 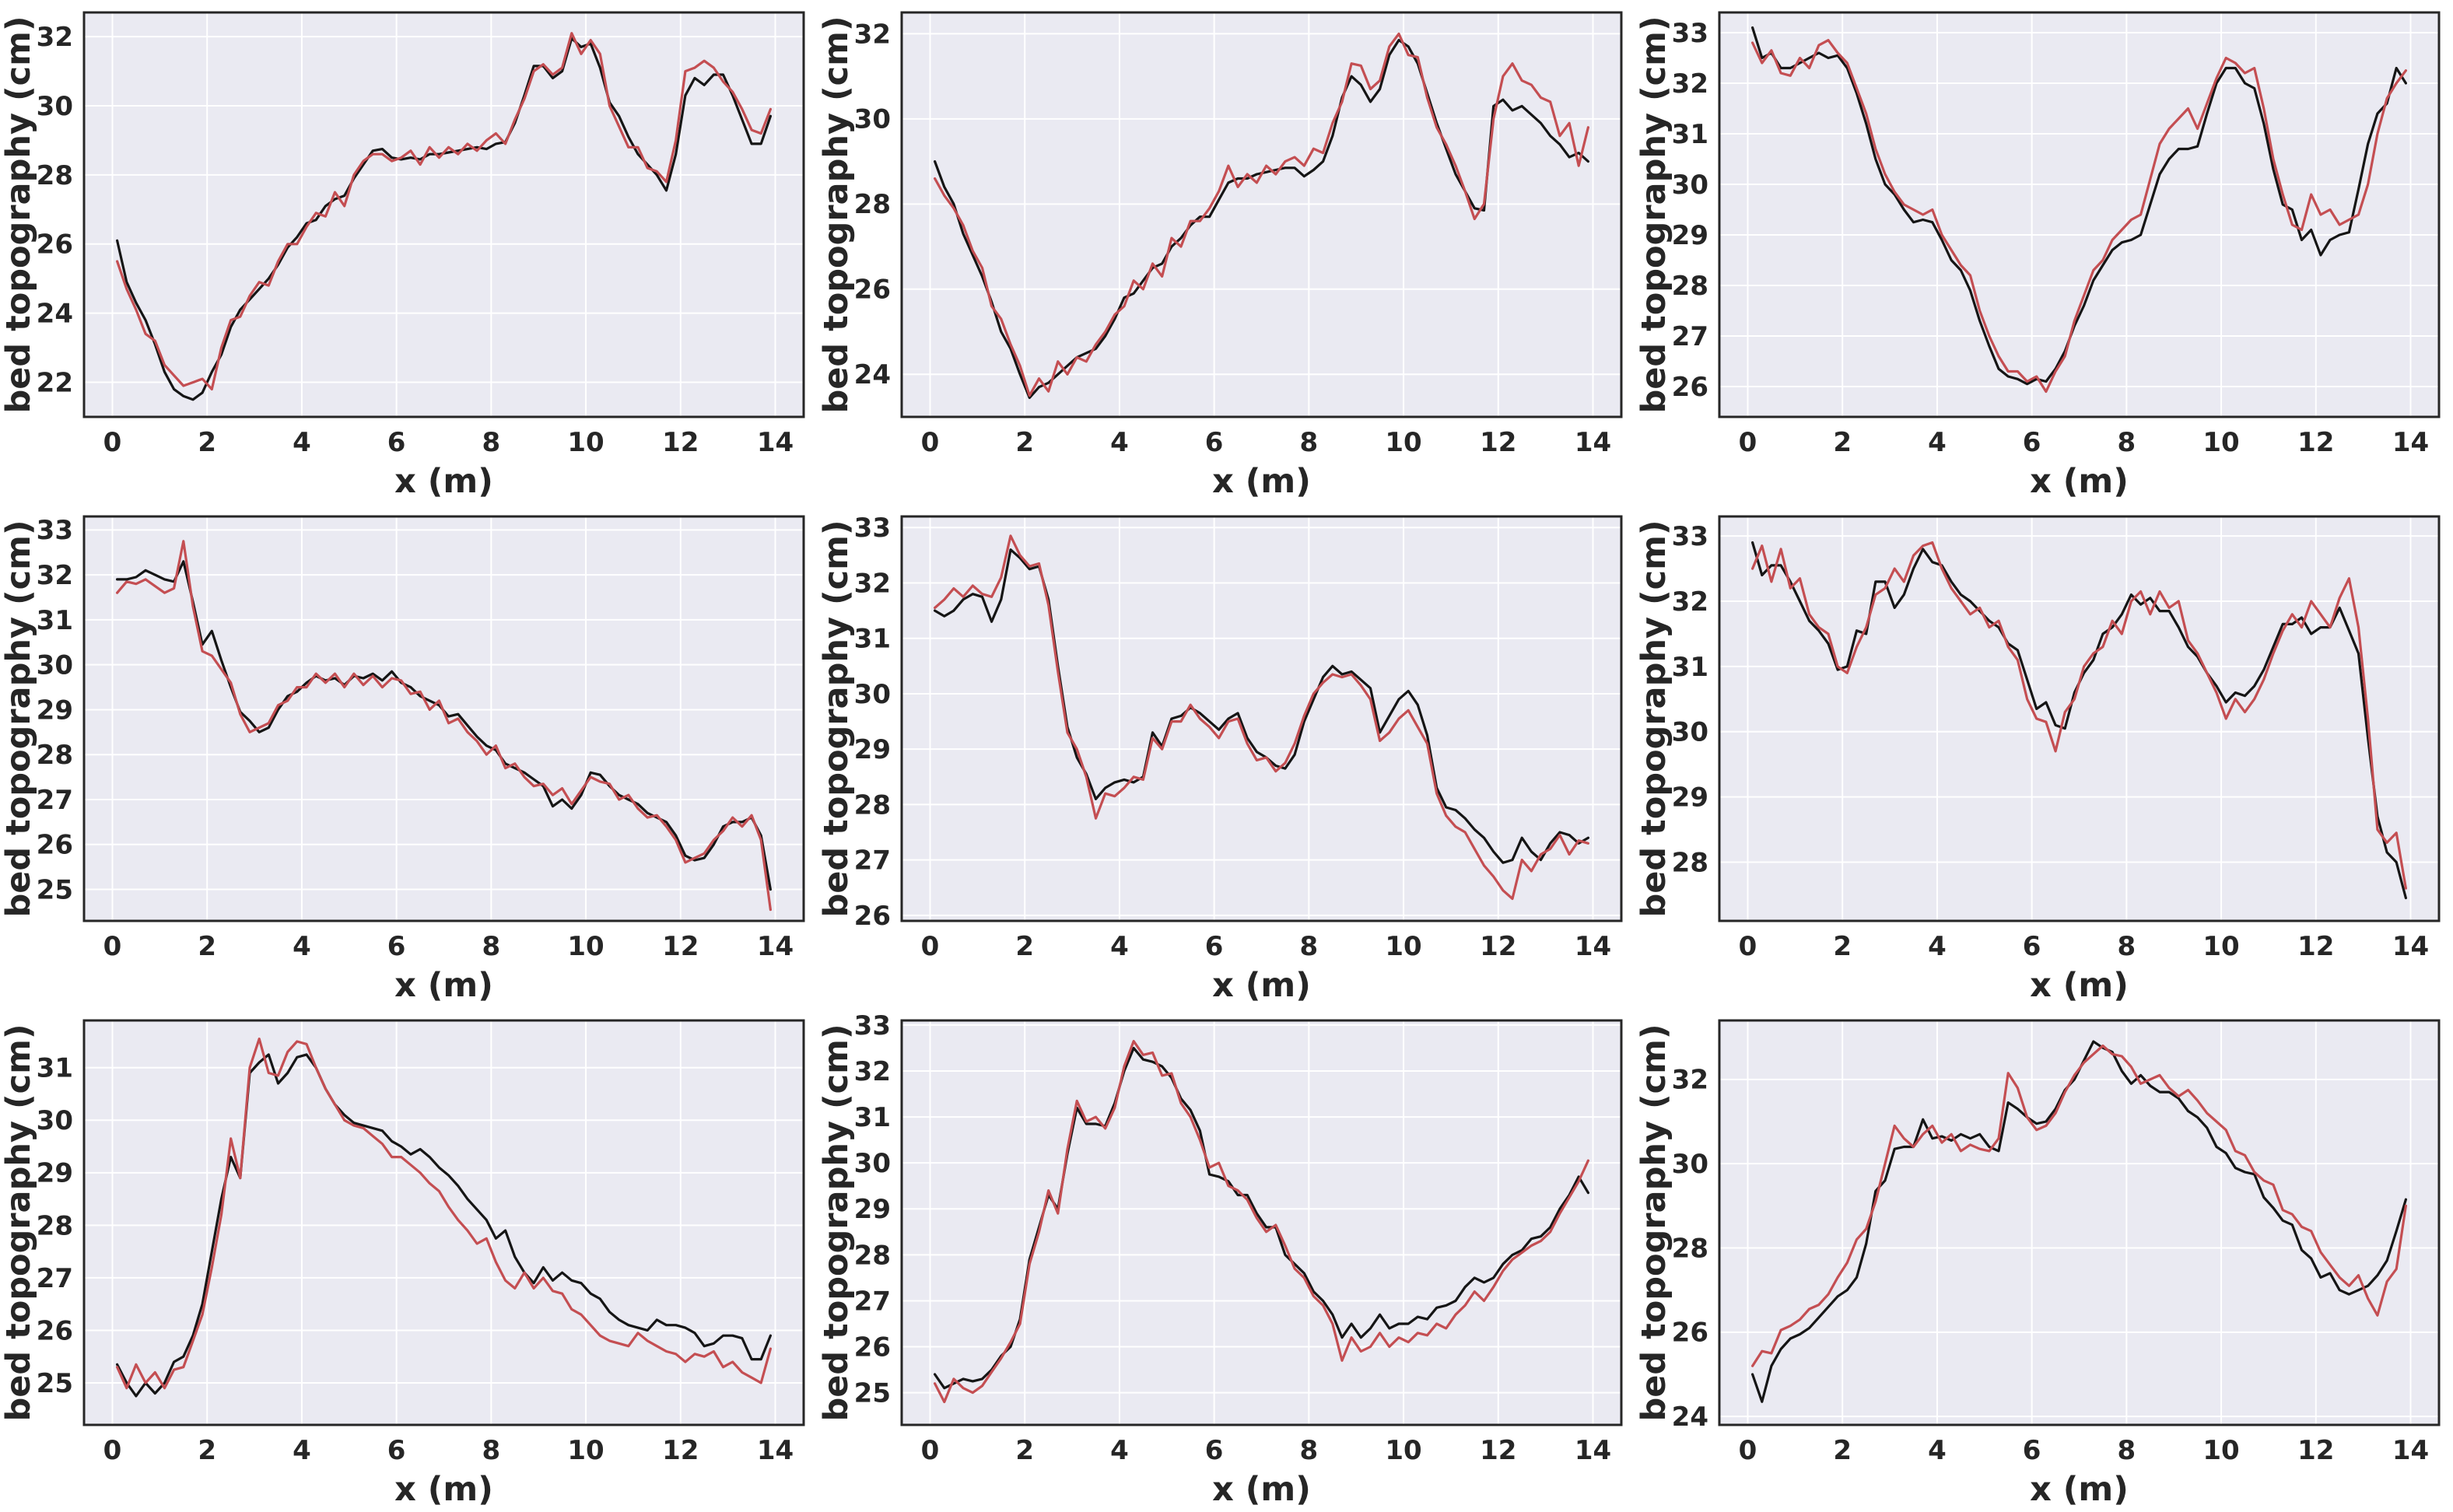 What do you see at coordinates (55, 383) in the screenshot?
I see `y-tick-label: 22` at bounding box center [55, 383].